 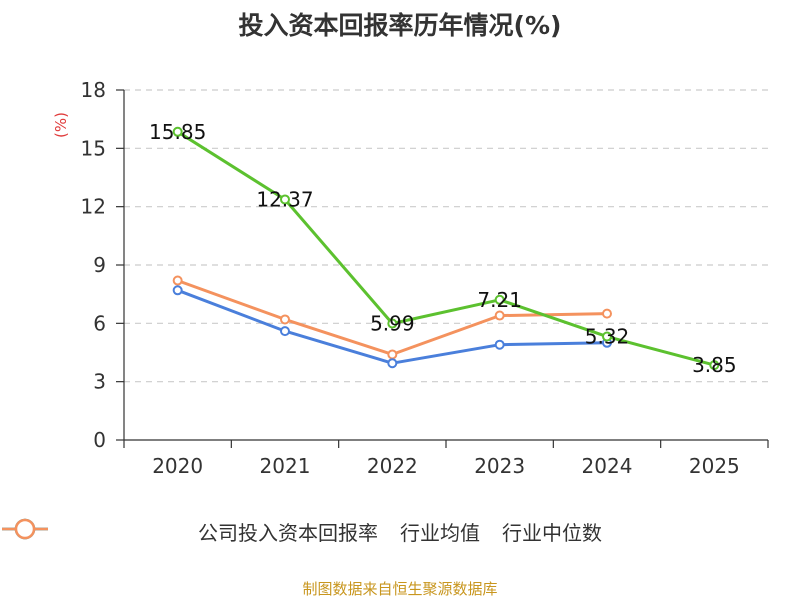 I want to click on data-label: 5.99, so click(x=392, y=324).